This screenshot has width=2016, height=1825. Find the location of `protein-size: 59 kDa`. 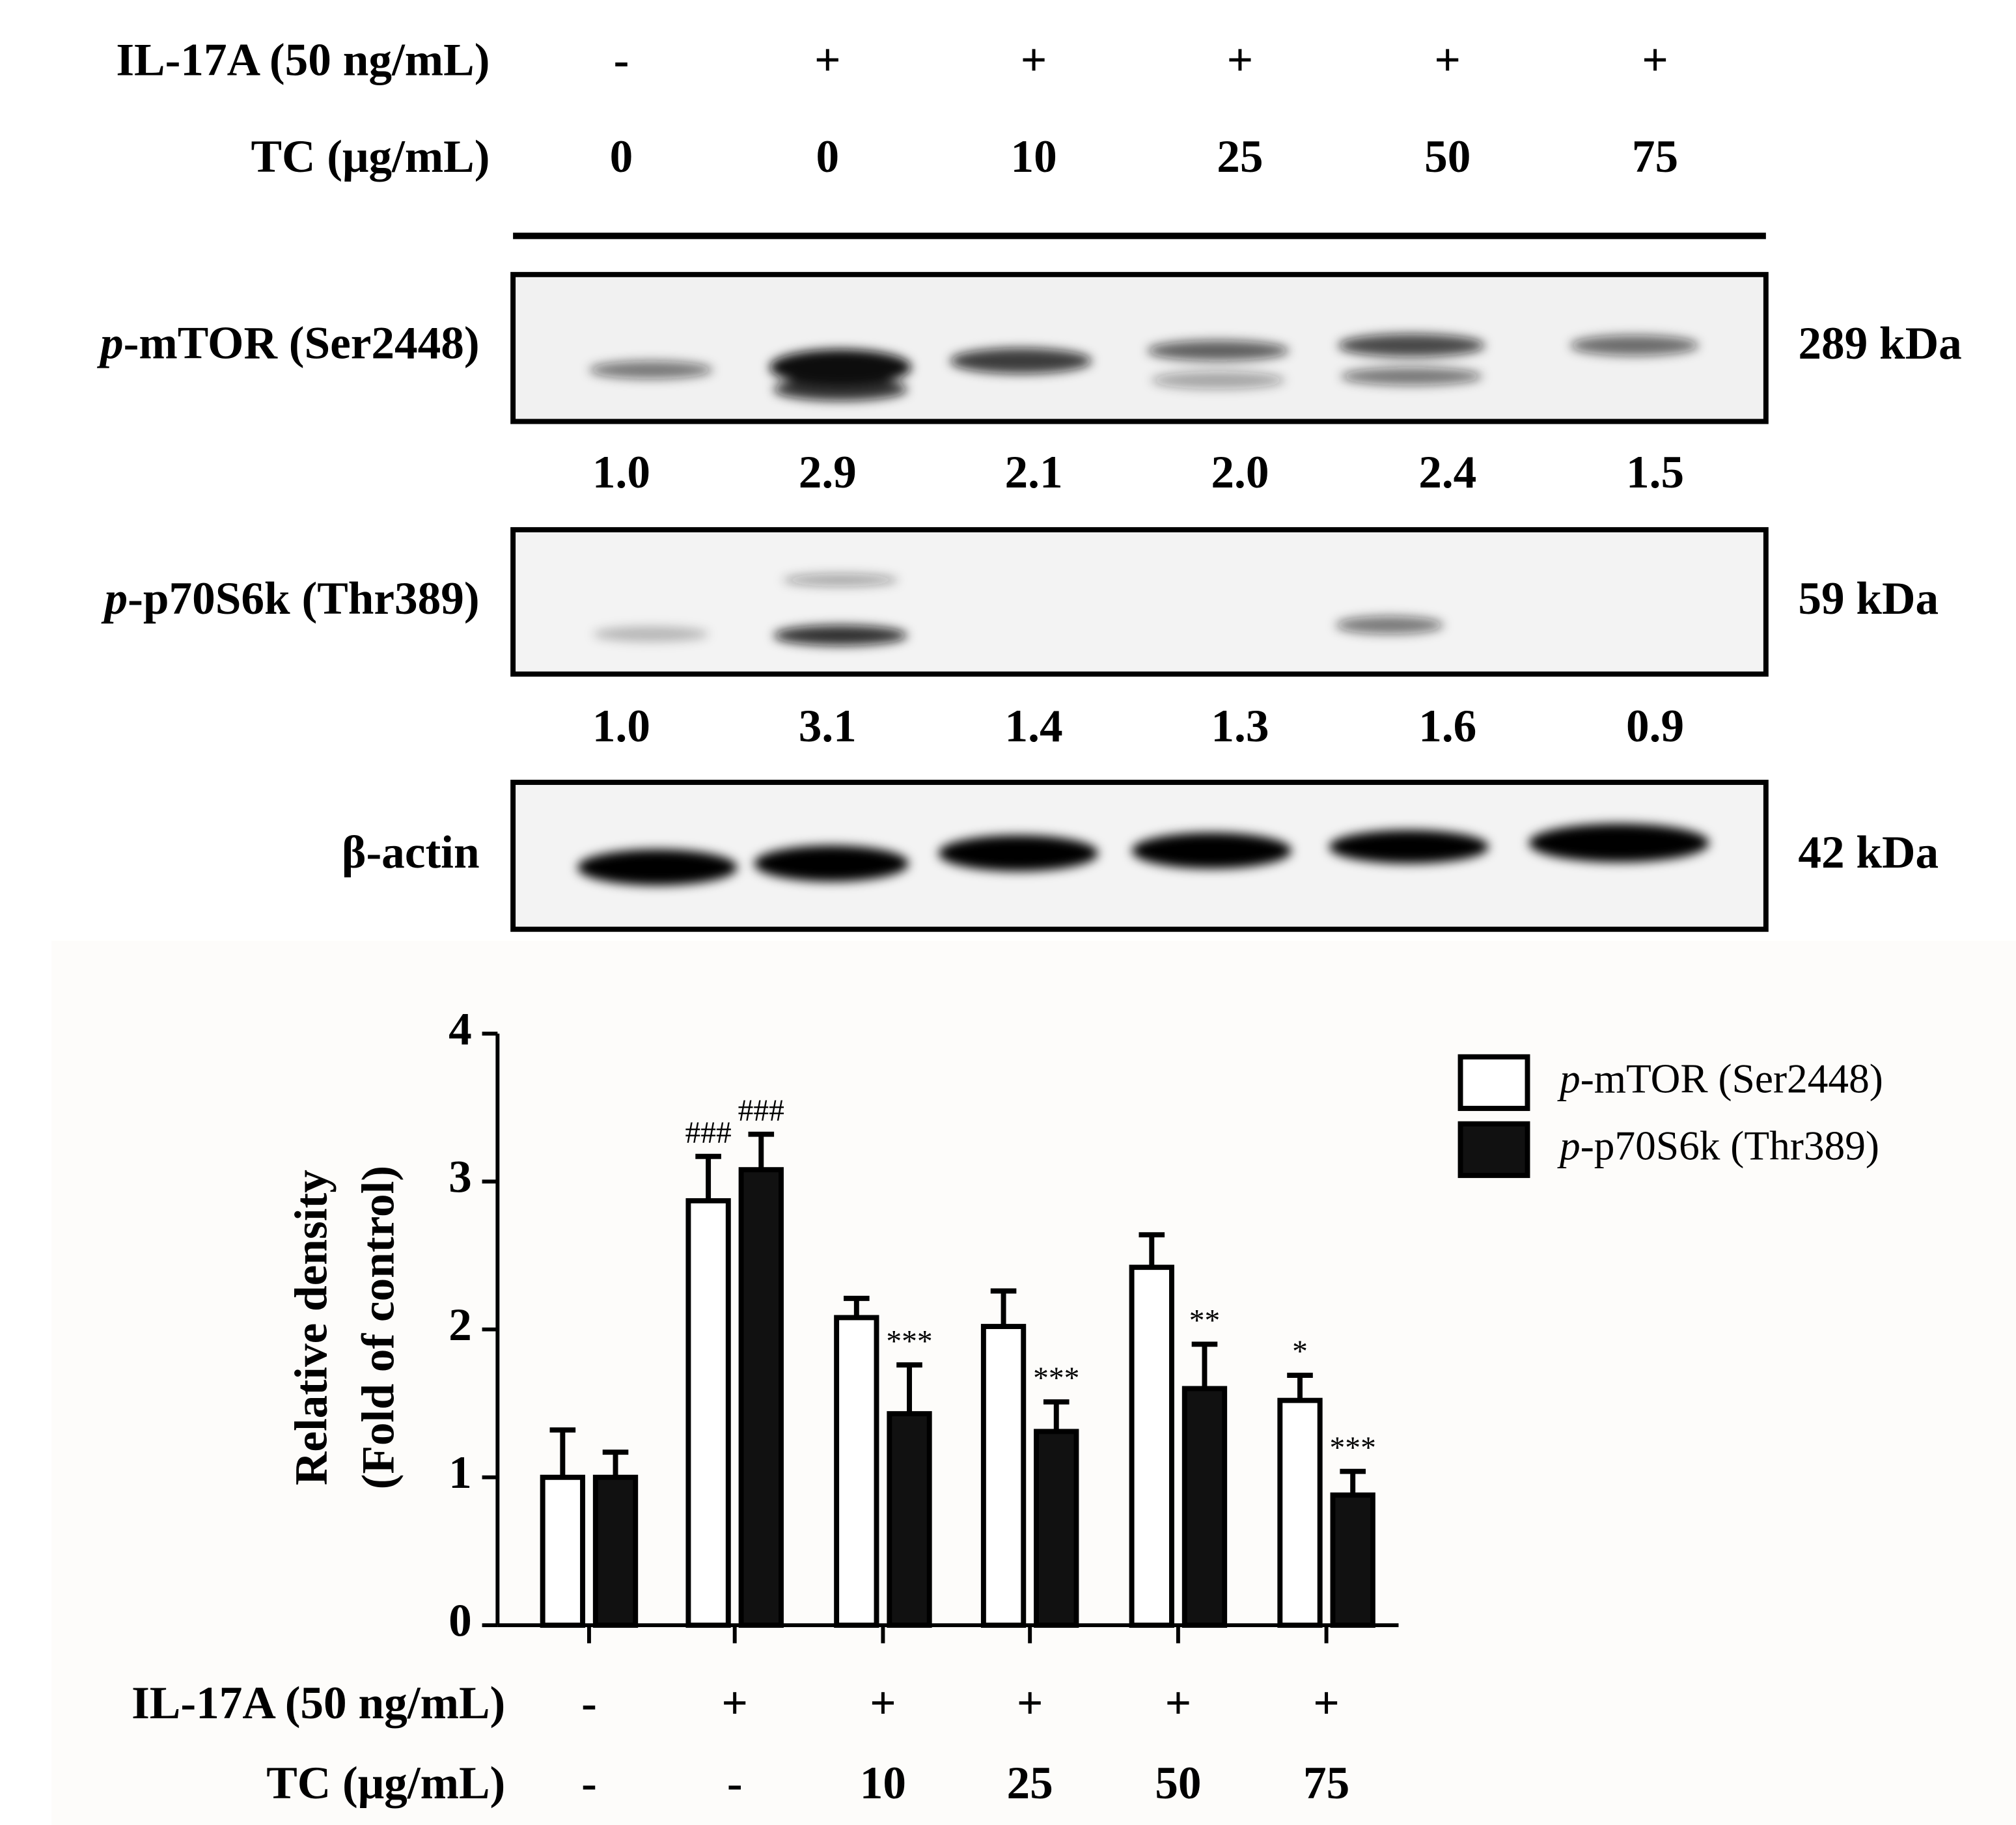

protein-size: 59 kDa is located at coordinates (1869, 598).